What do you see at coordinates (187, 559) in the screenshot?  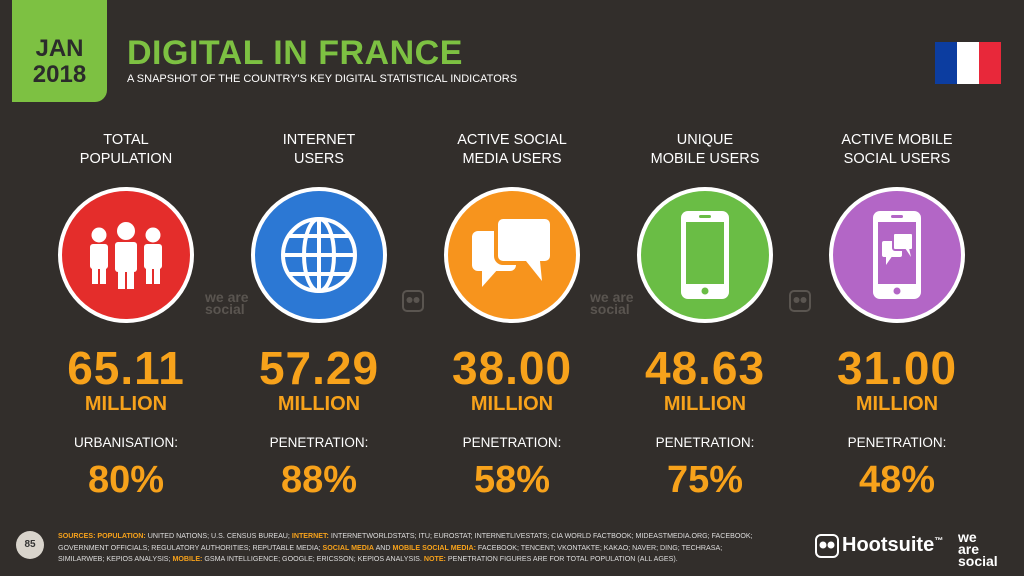 I see `source-text: MOBILE:` at bounding box center [187, 559].